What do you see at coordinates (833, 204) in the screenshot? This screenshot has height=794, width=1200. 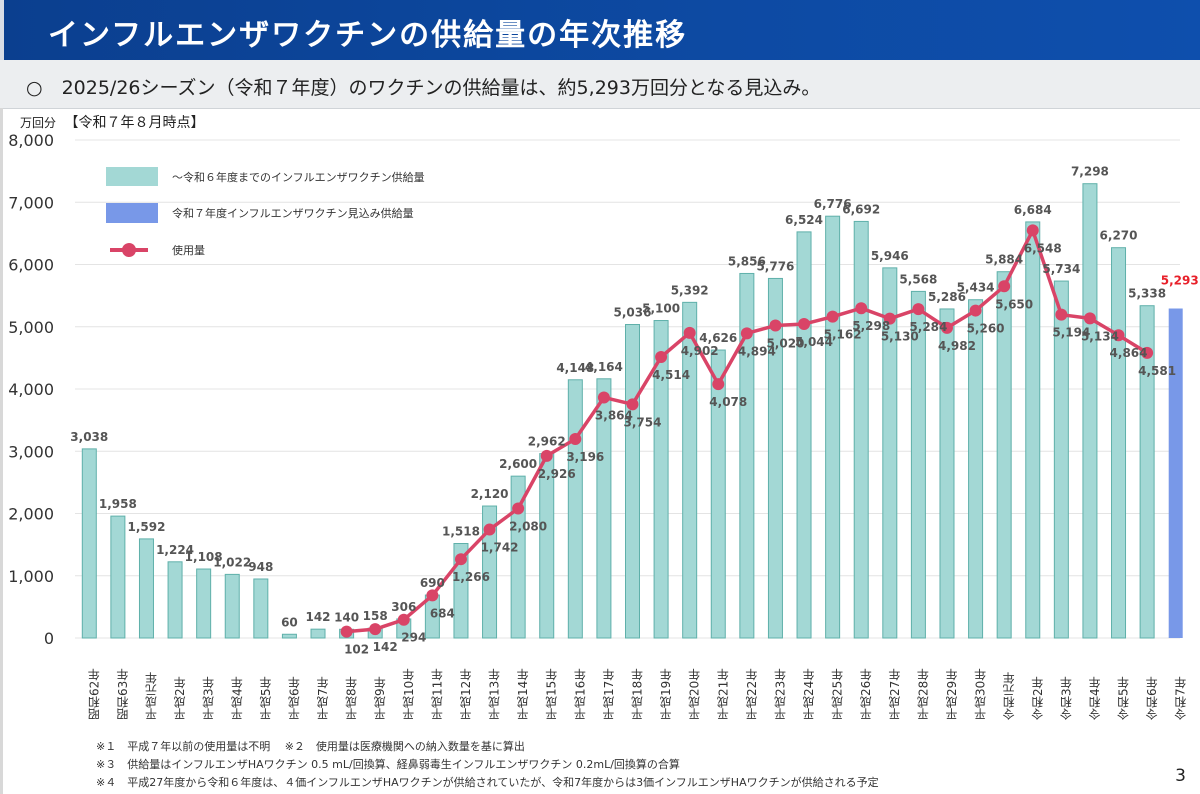 I see `supply-label: 6,776` at bounding box center [833, 204].